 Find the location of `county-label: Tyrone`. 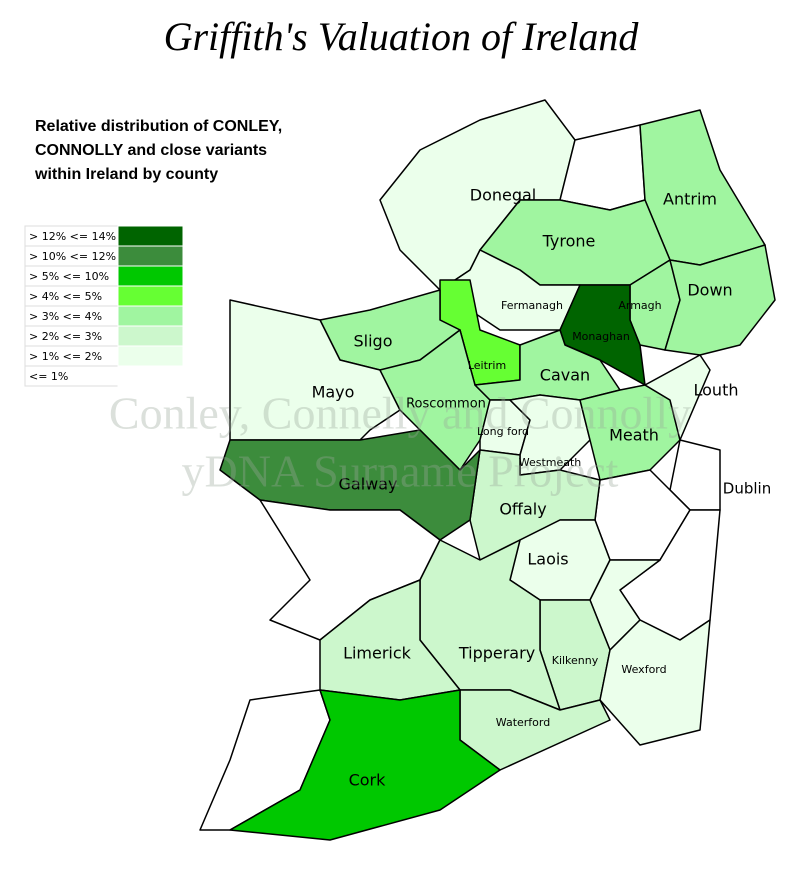

county-label: Tyrone is located at coordinates (569, 241).